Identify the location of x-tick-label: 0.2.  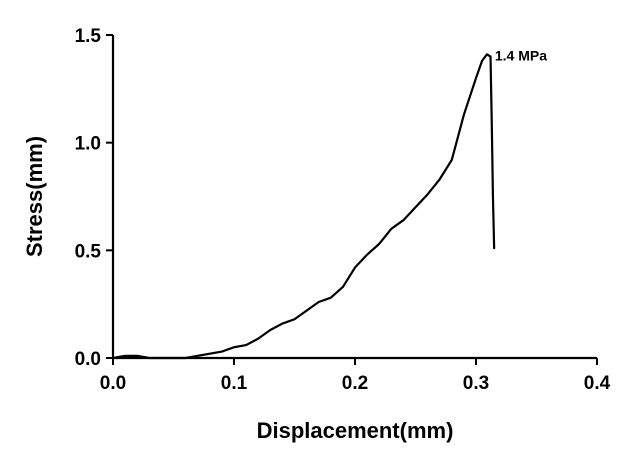
(355, 383).